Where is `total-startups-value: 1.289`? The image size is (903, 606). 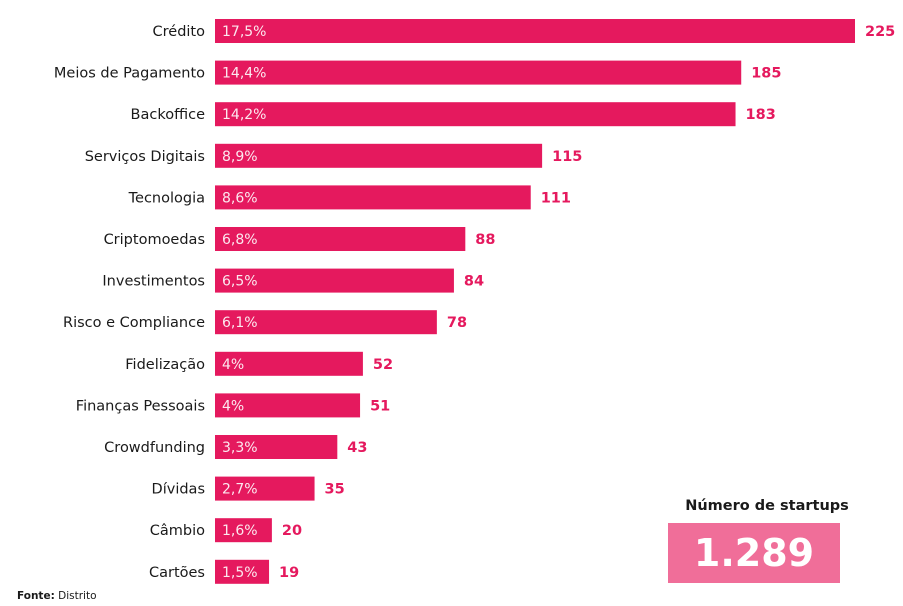
total-startups-value: 1.289 is located at coordinates (754, 553).